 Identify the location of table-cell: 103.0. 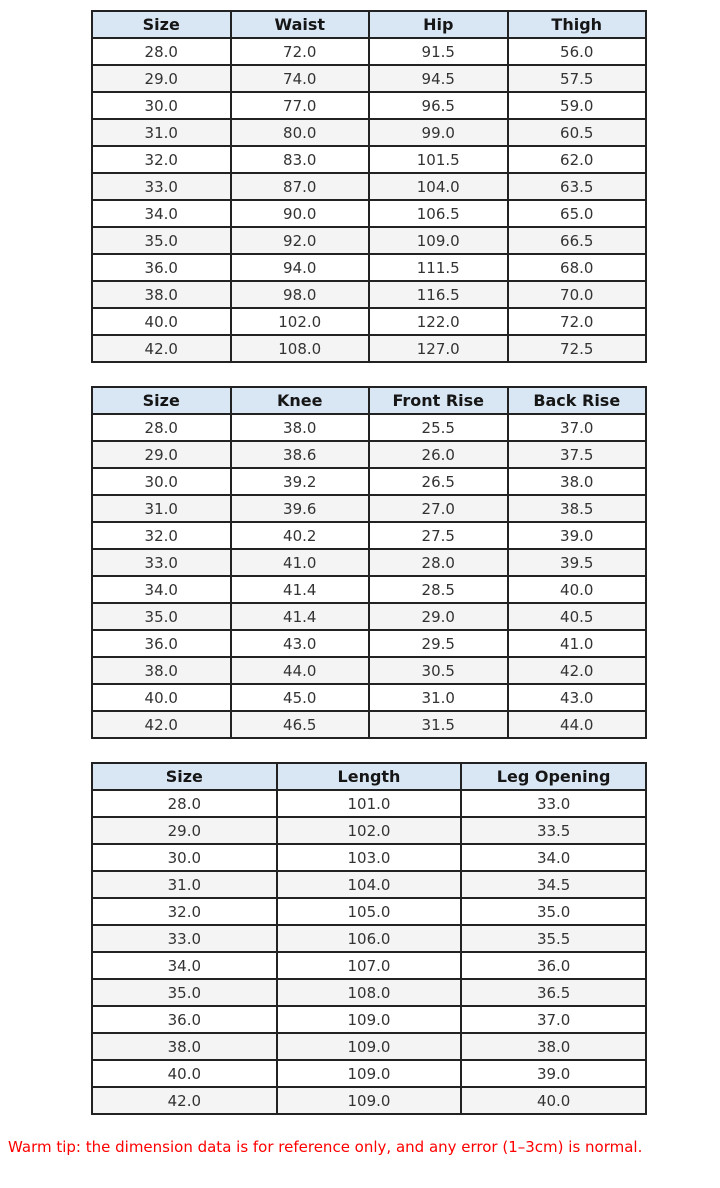
(369, 857).